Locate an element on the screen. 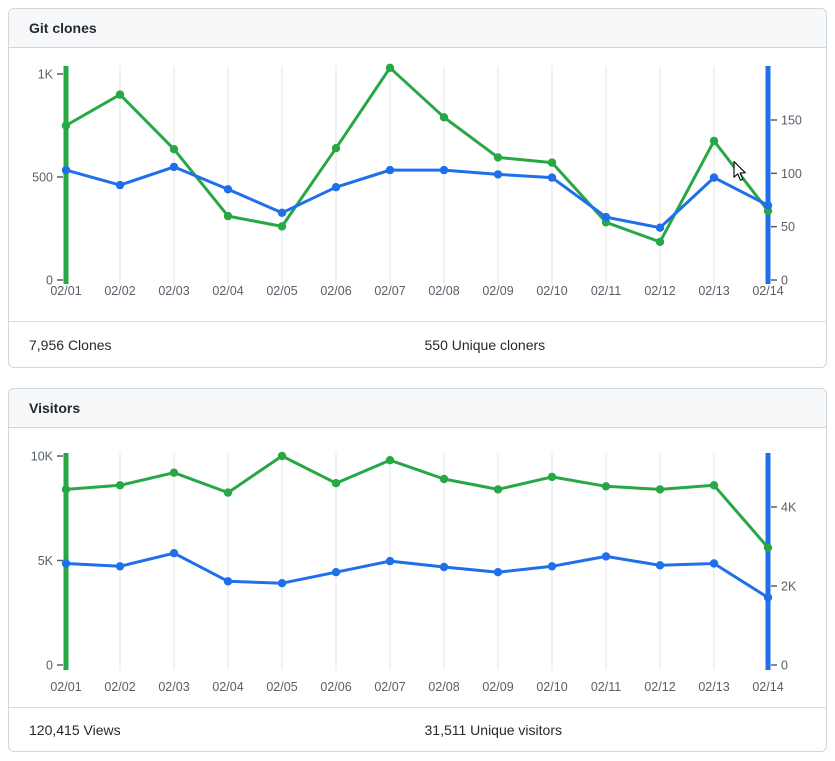 Image resolution: width=835 pixels, height=761 pixels. views-total-label: Views is located at coordinates (102, 729).